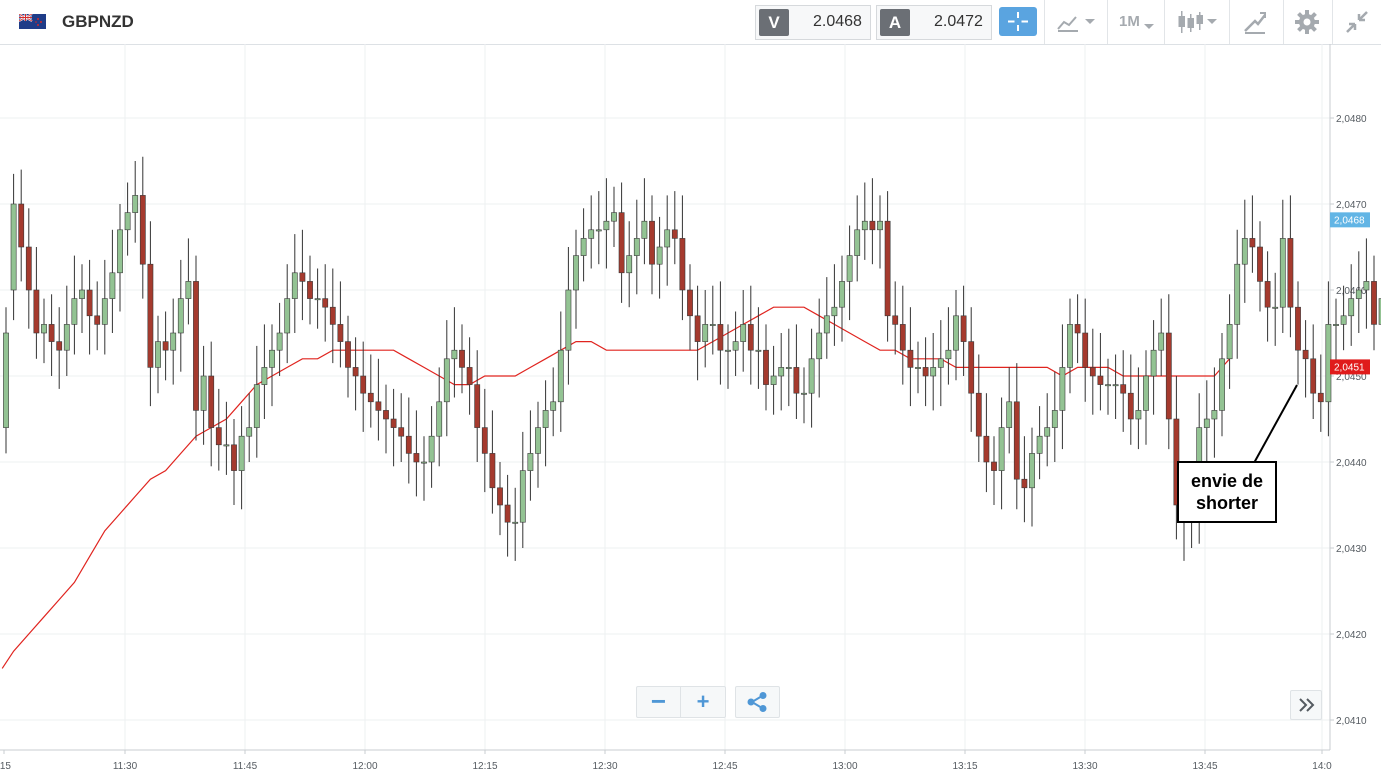  I want to click on zoom-out-button: −, so click(659, 702).